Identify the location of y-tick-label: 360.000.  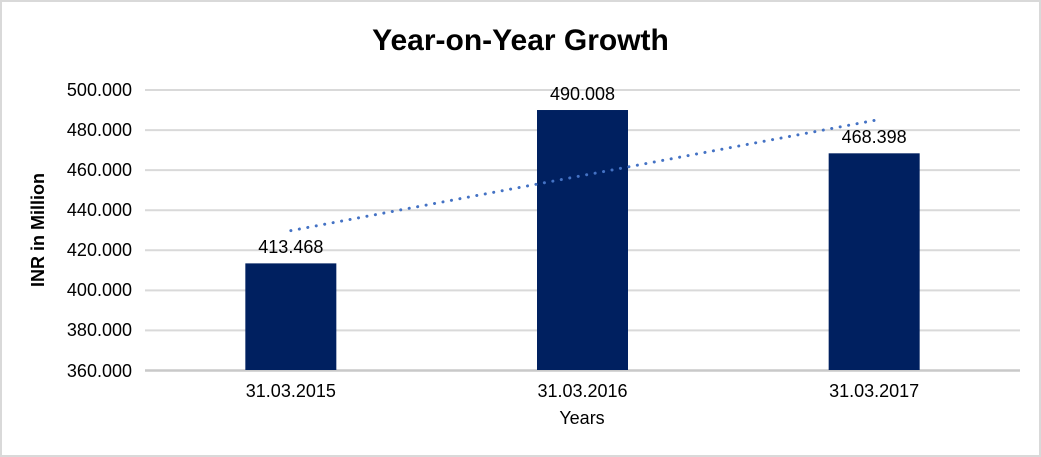
(99, 370).